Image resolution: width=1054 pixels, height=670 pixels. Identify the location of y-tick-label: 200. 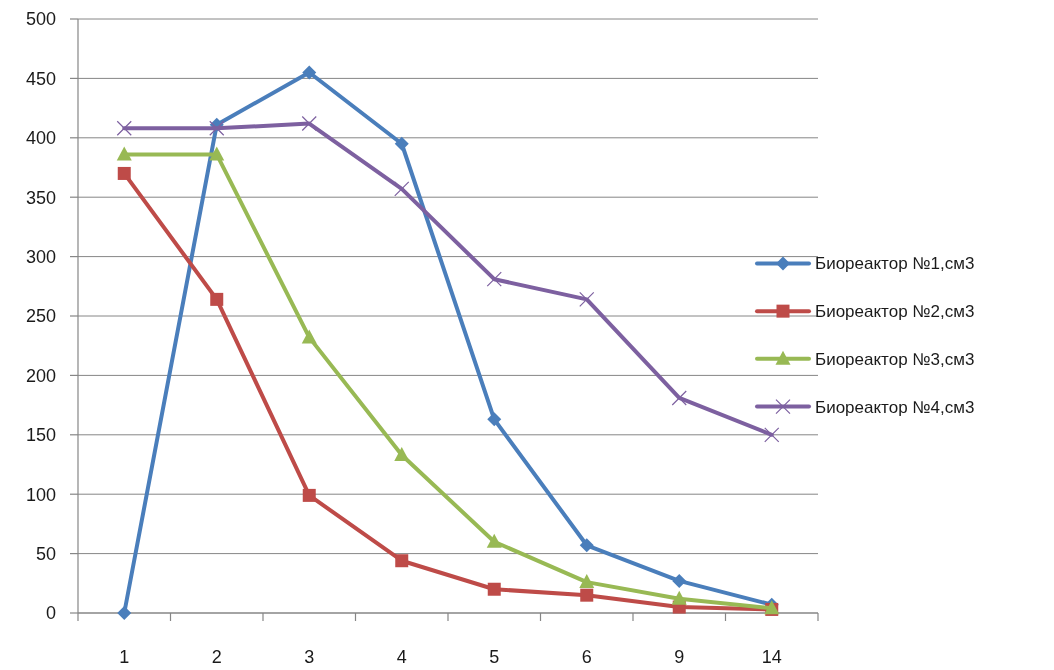
(40, 375).